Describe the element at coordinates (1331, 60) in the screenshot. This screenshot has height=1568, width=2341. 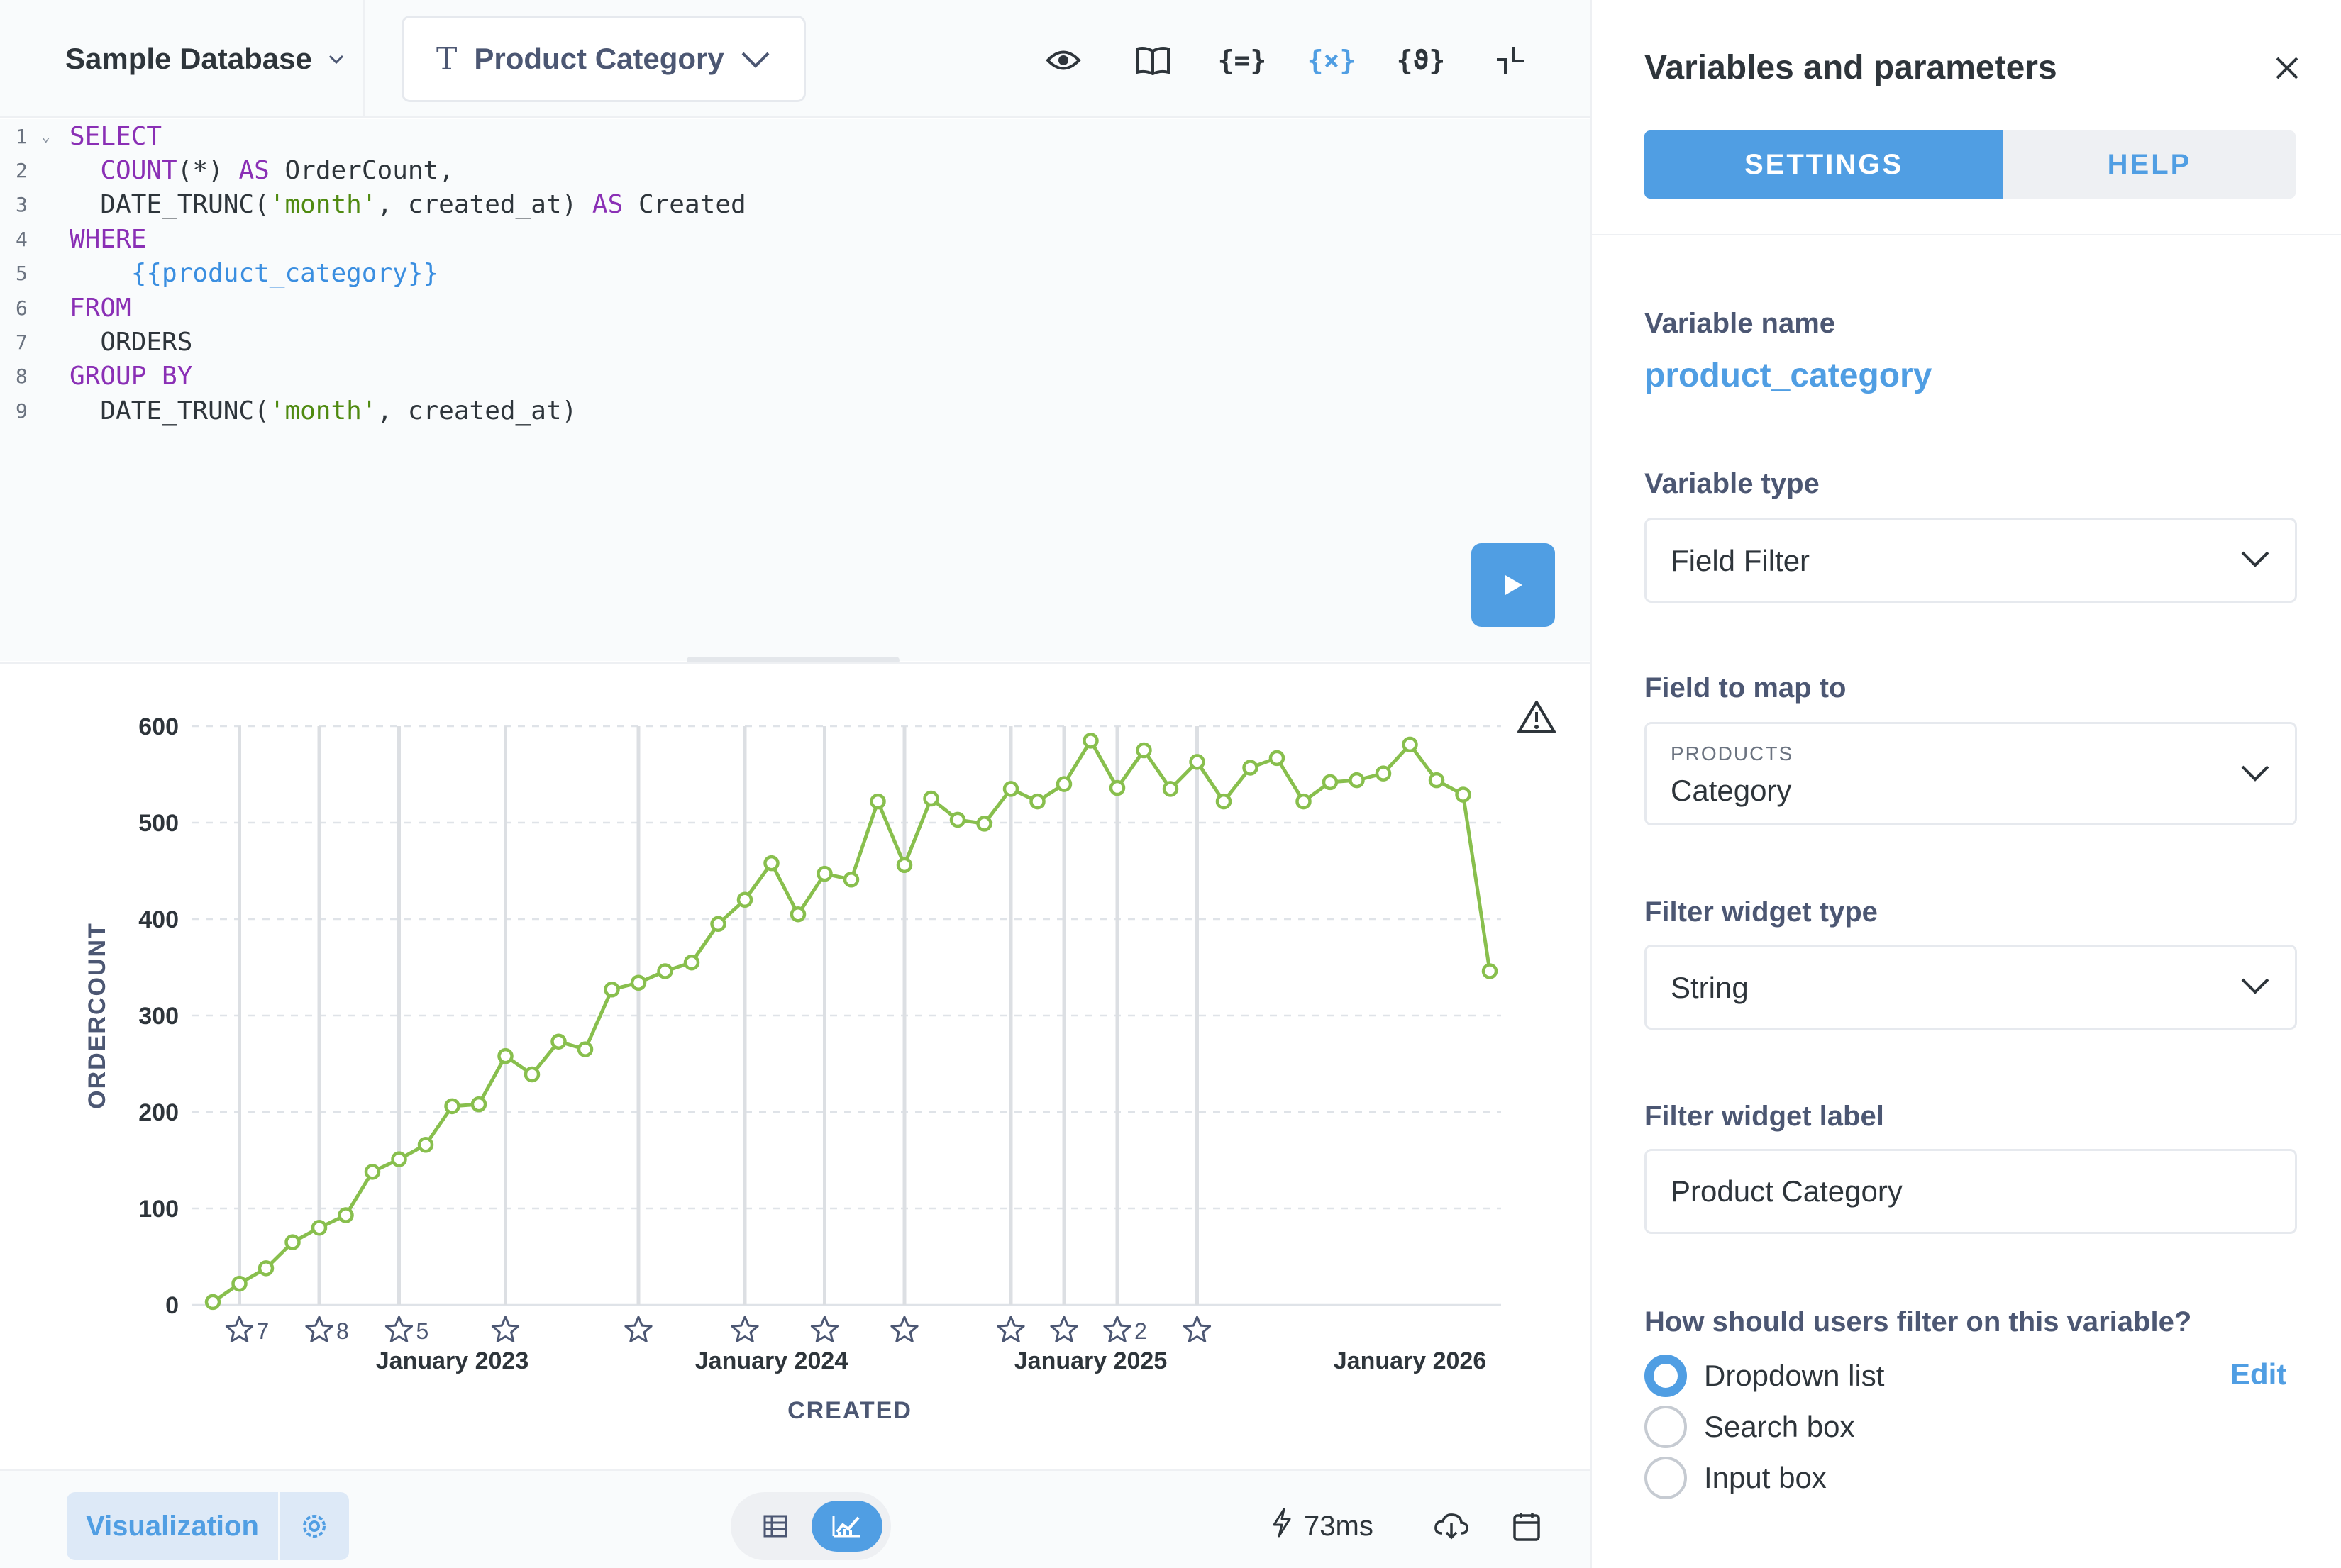
I see `variables-icon: {×}` at that location.